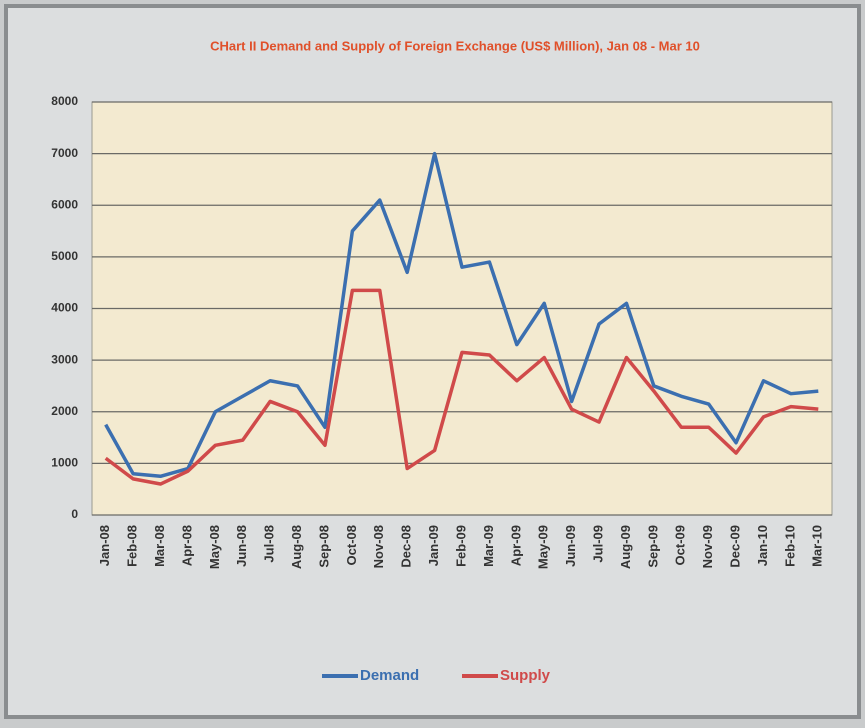 The height and width of the screenshot is (728, 865). I want to click on y-tick-label: 6000, so click(64, 204).